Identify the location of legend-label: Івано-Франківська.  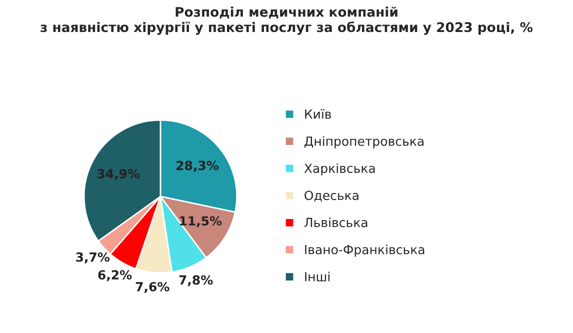
(364, 250).